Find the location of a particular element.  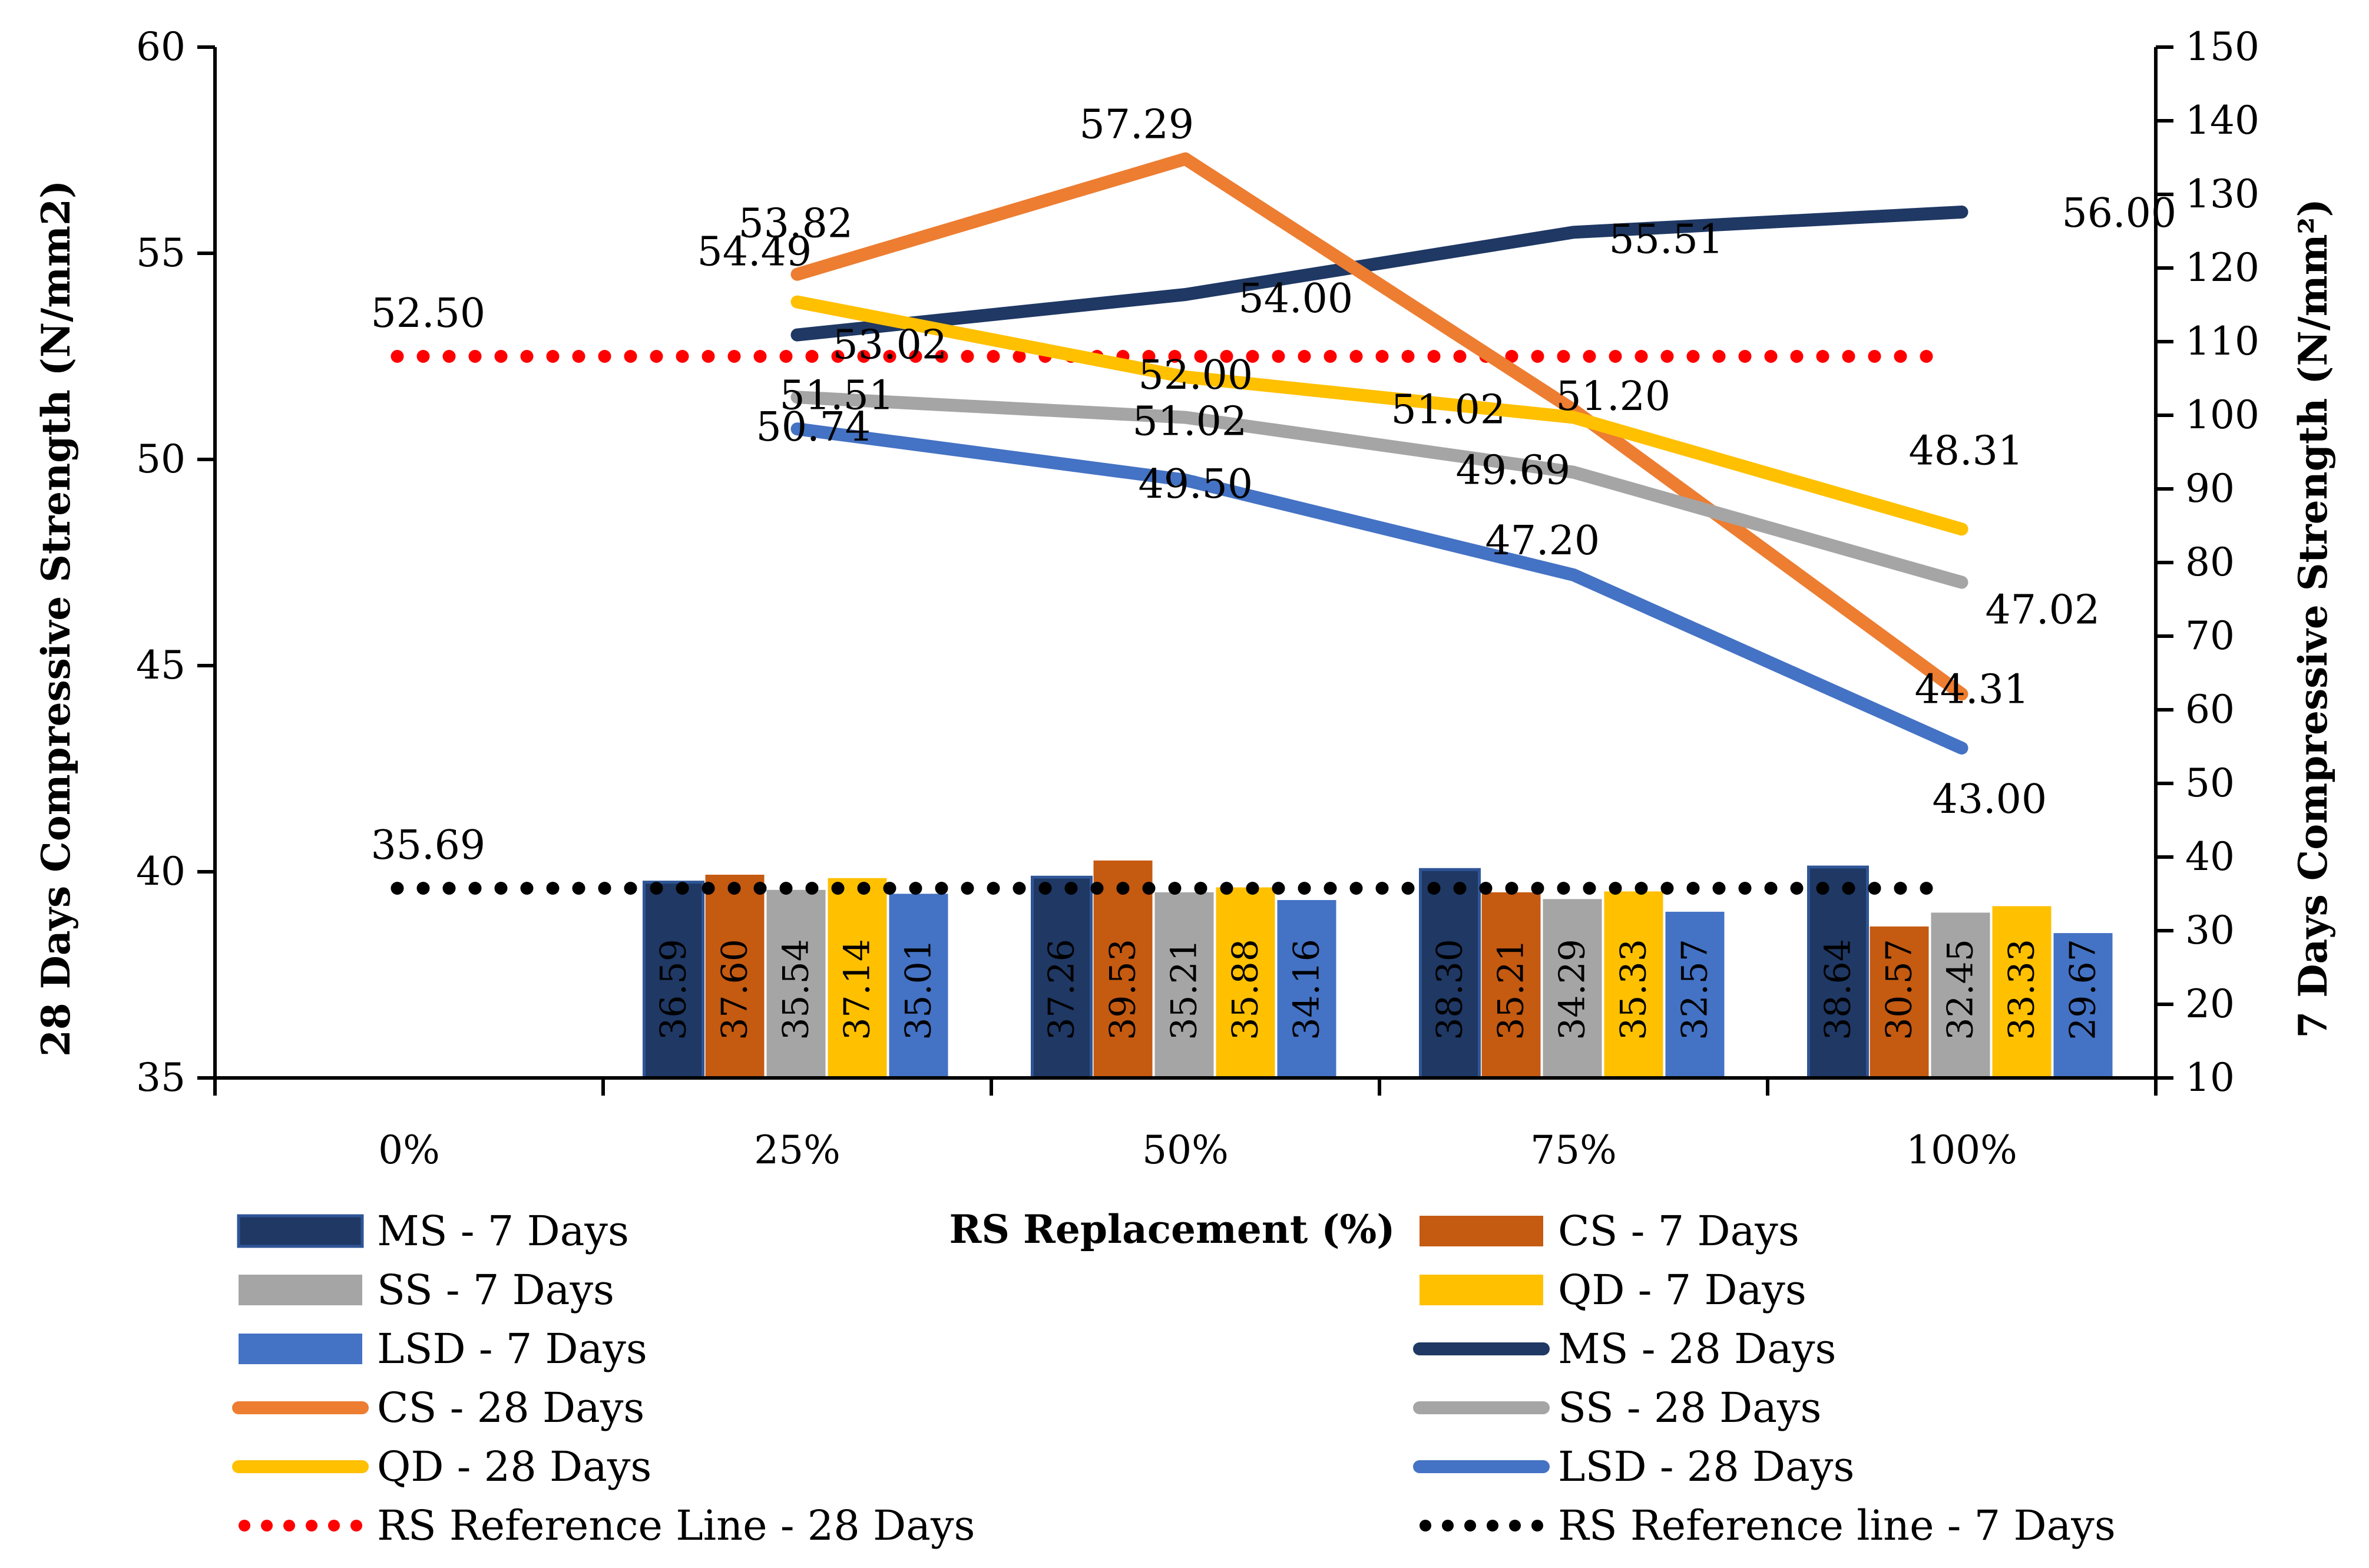

legend-item-rs-reference-line-7-days: RS Reference line - 7 Days is located at coordinates (1768, 1525).